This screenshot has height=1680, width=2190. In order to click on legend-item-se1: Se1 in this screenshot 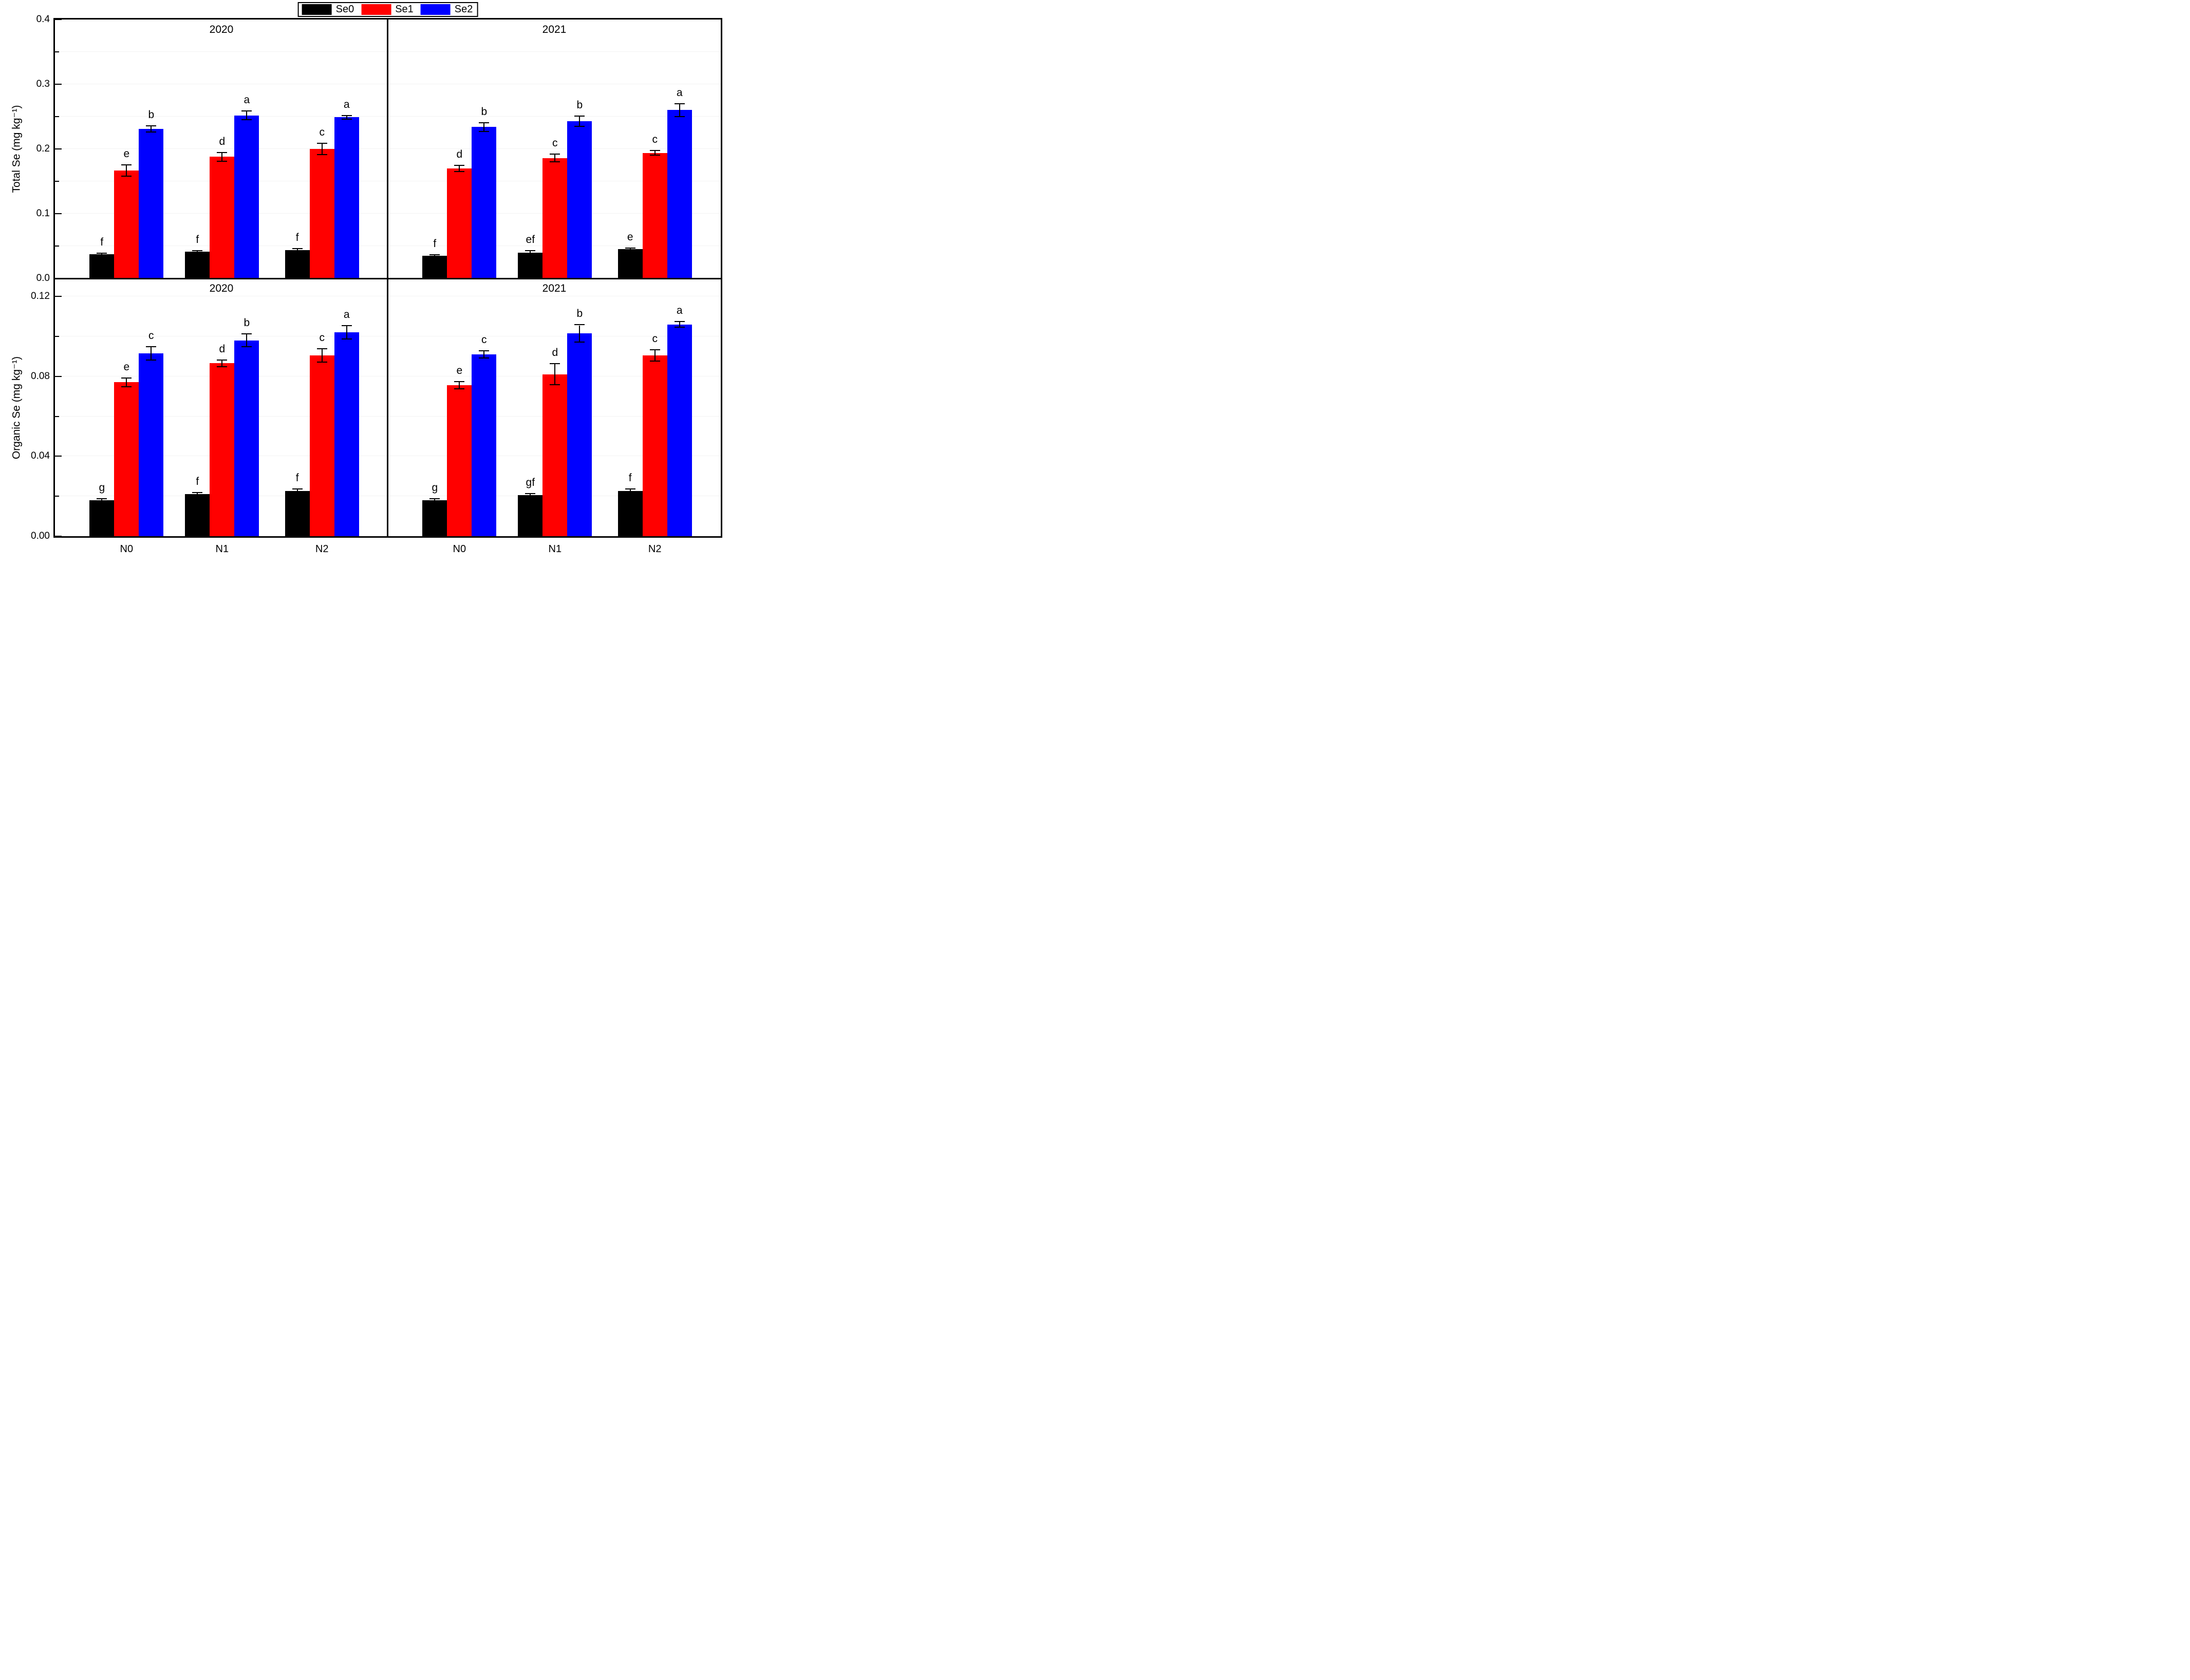, I will do `click(387, 9)`.